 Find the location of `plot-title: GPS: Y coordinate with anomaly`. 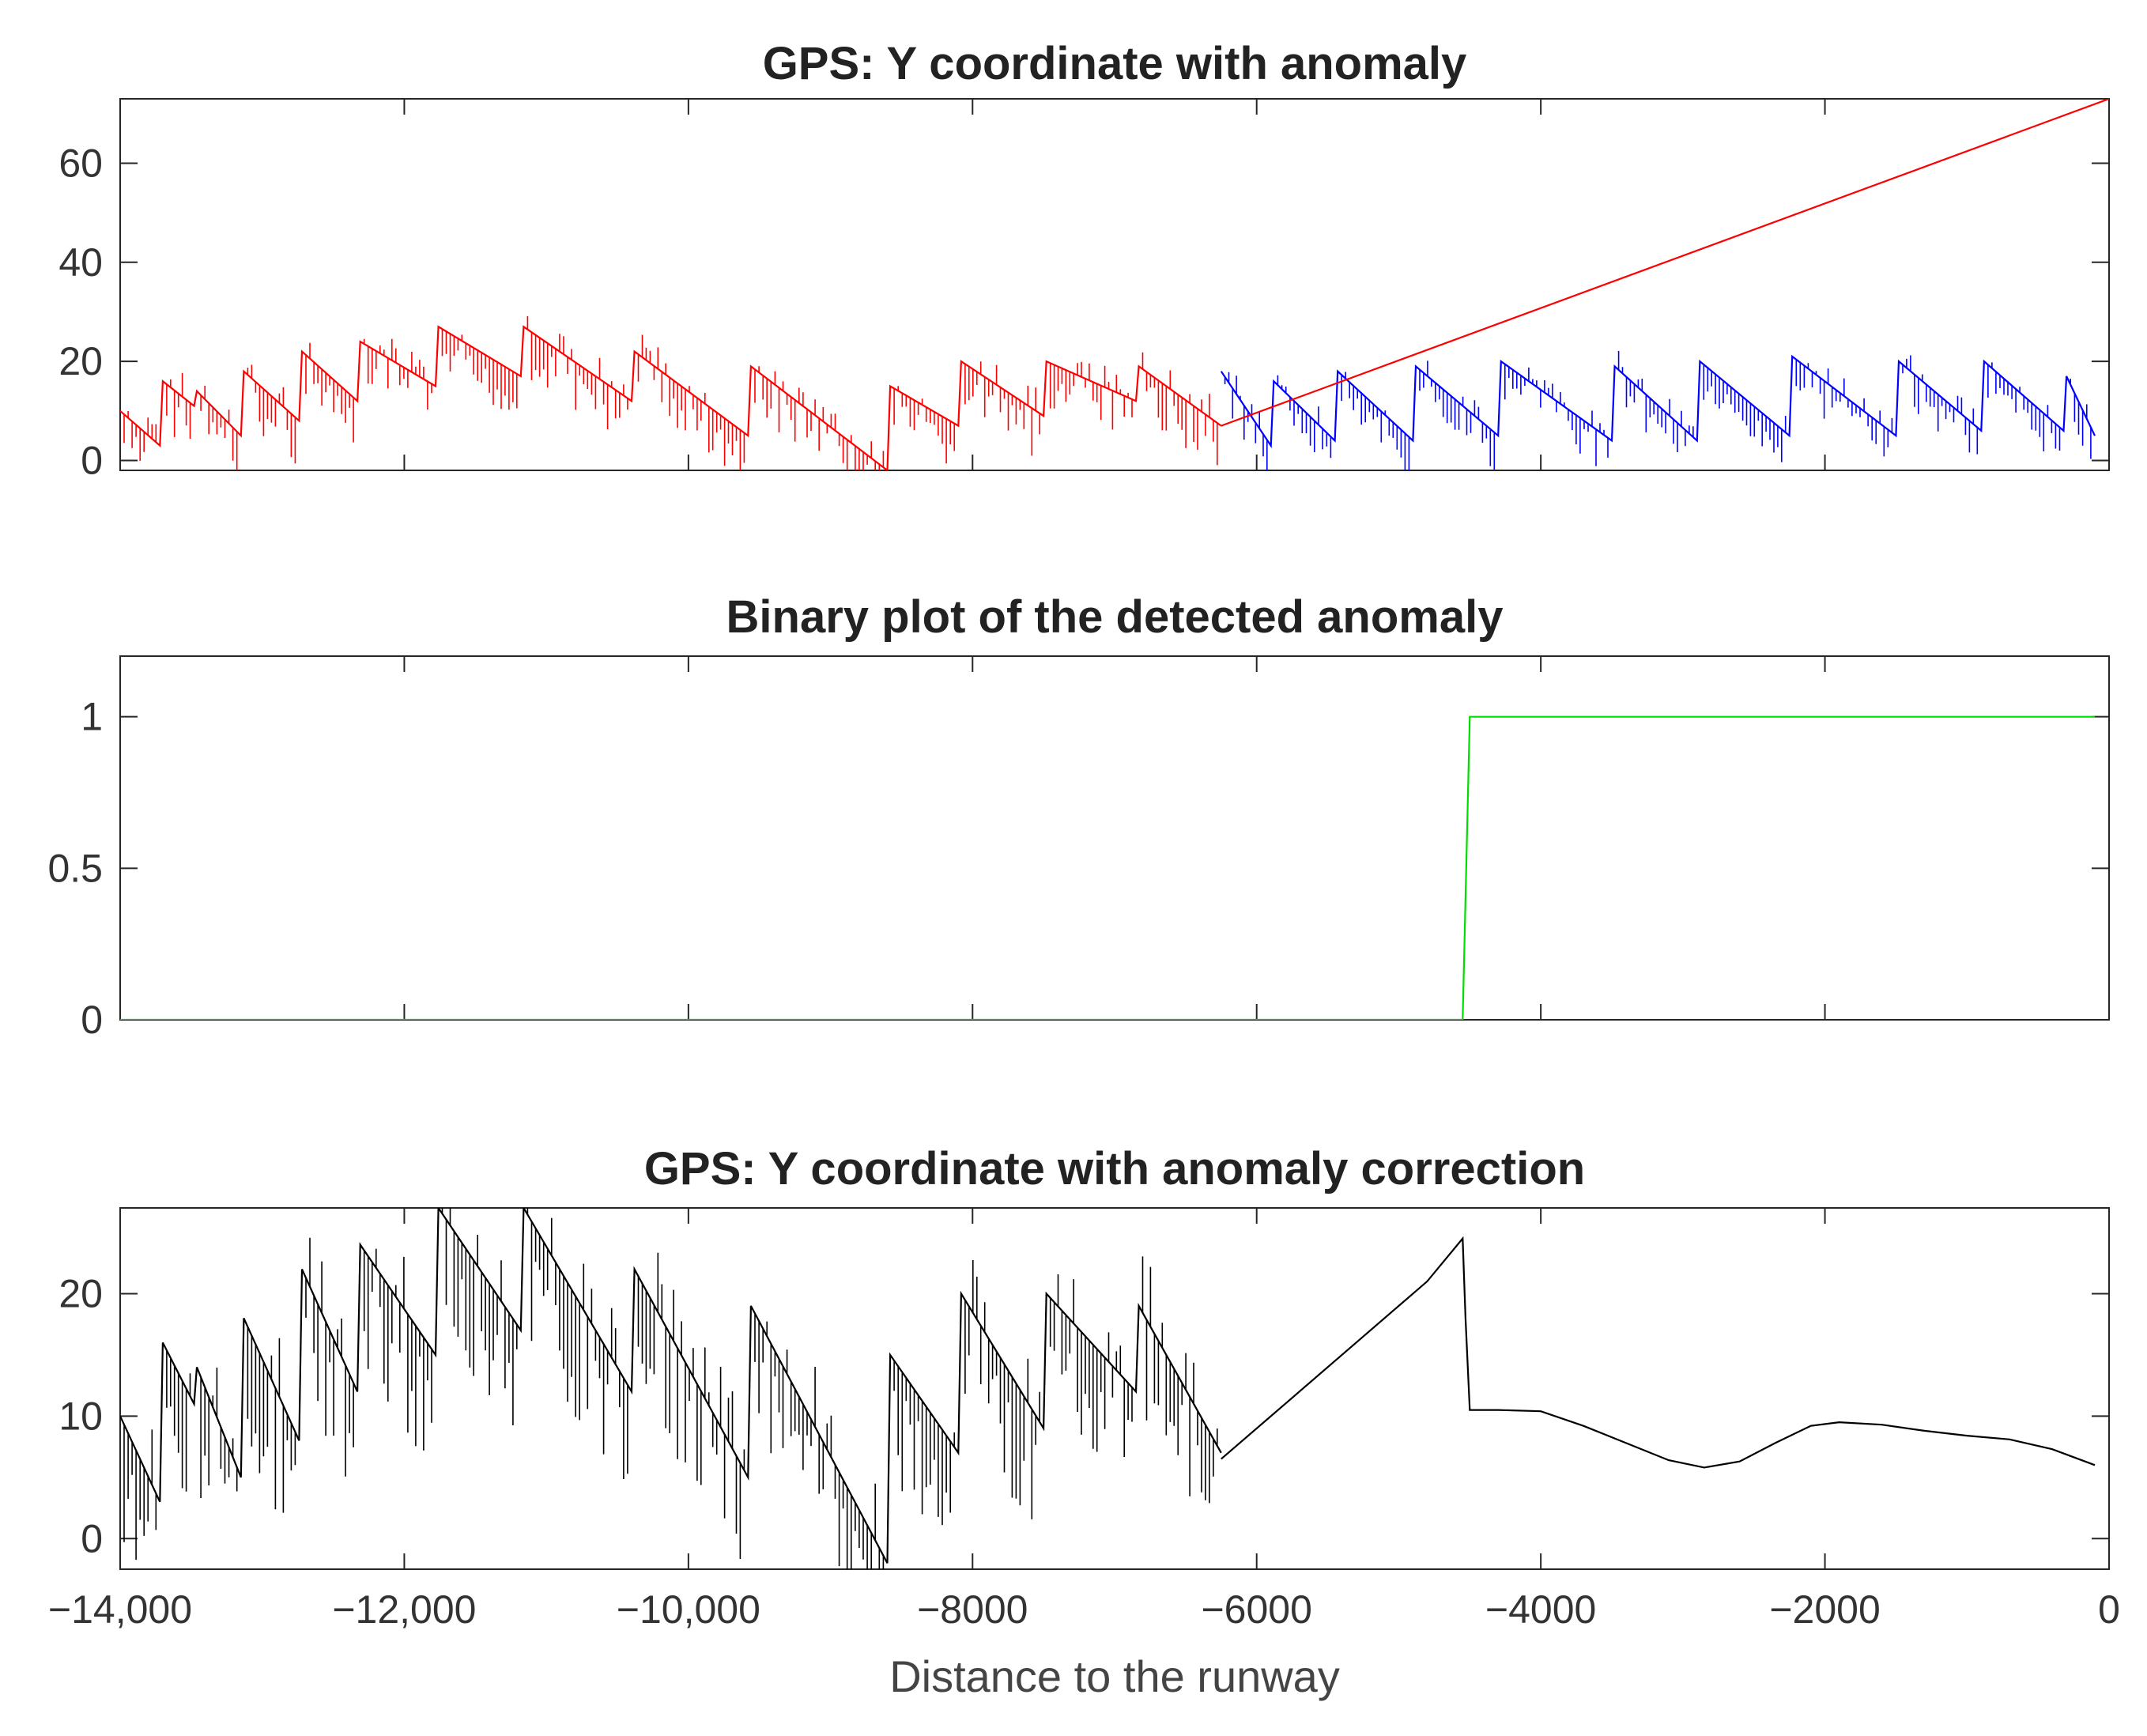

plot-title: GPS: Y coordinate with anomaly is located at coordinates (1115, 63).